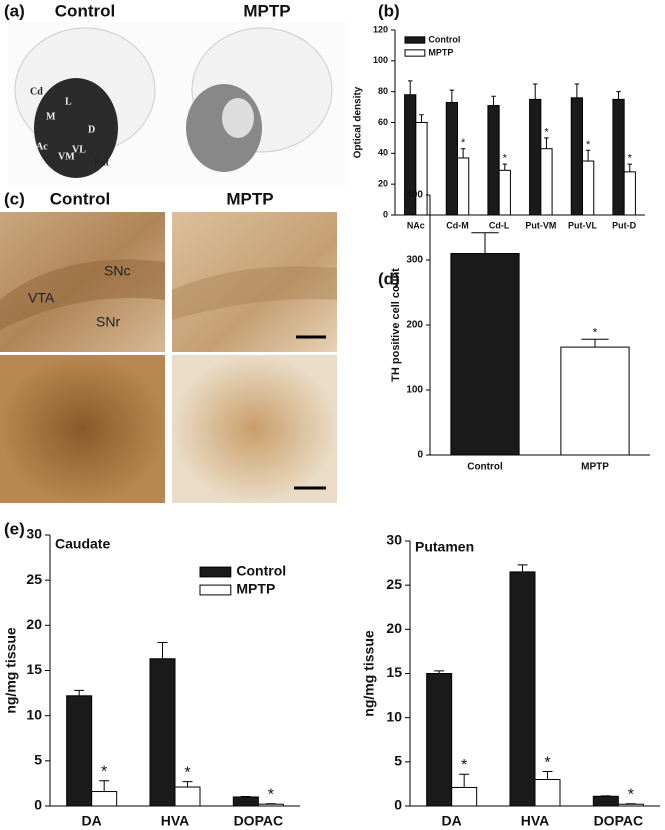 The image size is (665, 830). What do you see at coordinates (82, 544) in the screenshot?
I see `chart-title: Caudate` at bounding box center [82, 544].